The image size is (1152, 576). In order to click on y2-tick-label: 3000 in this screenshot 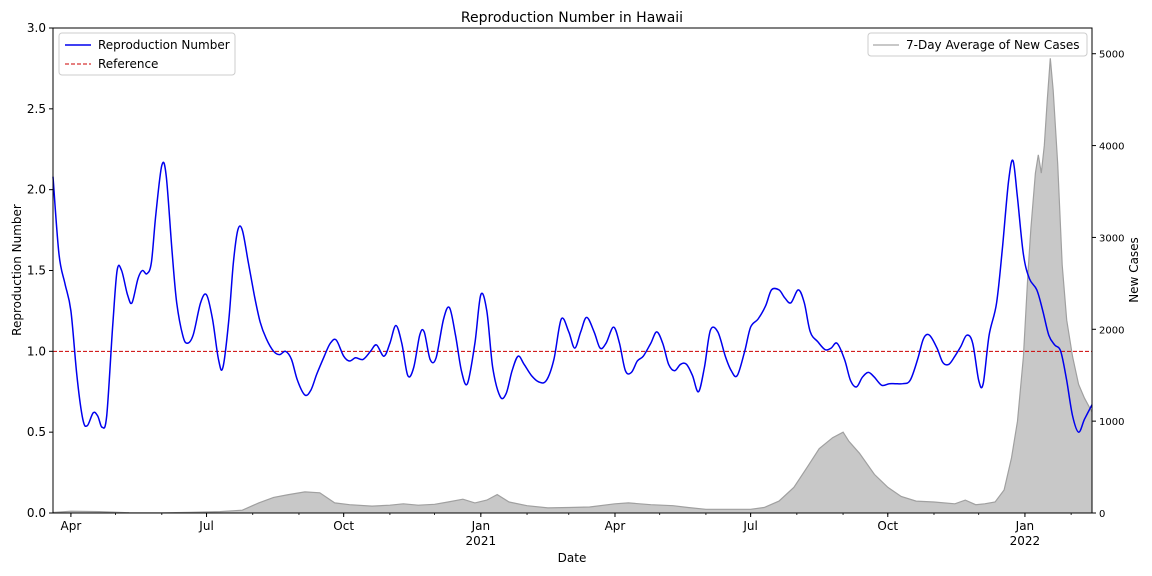, I will do `click(1111, 238)`.